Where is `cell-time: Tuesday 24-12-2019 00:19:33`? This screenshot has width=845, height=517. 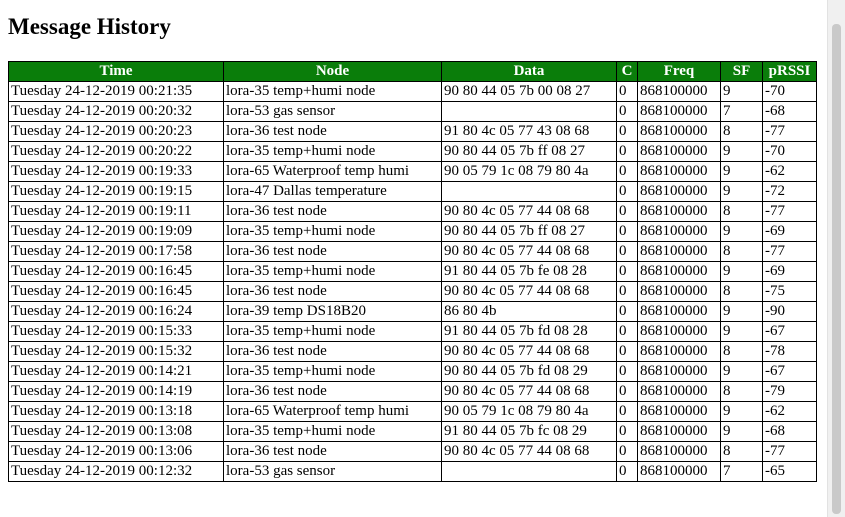
cell-time: Tuesday 24-12-2019 00:19:33 is located at coordinates (116, 171).